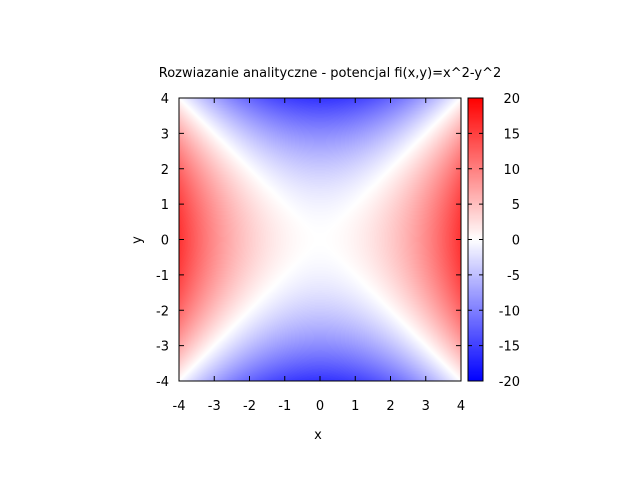  I want to click on colorbar-frame, so click(475, 239).